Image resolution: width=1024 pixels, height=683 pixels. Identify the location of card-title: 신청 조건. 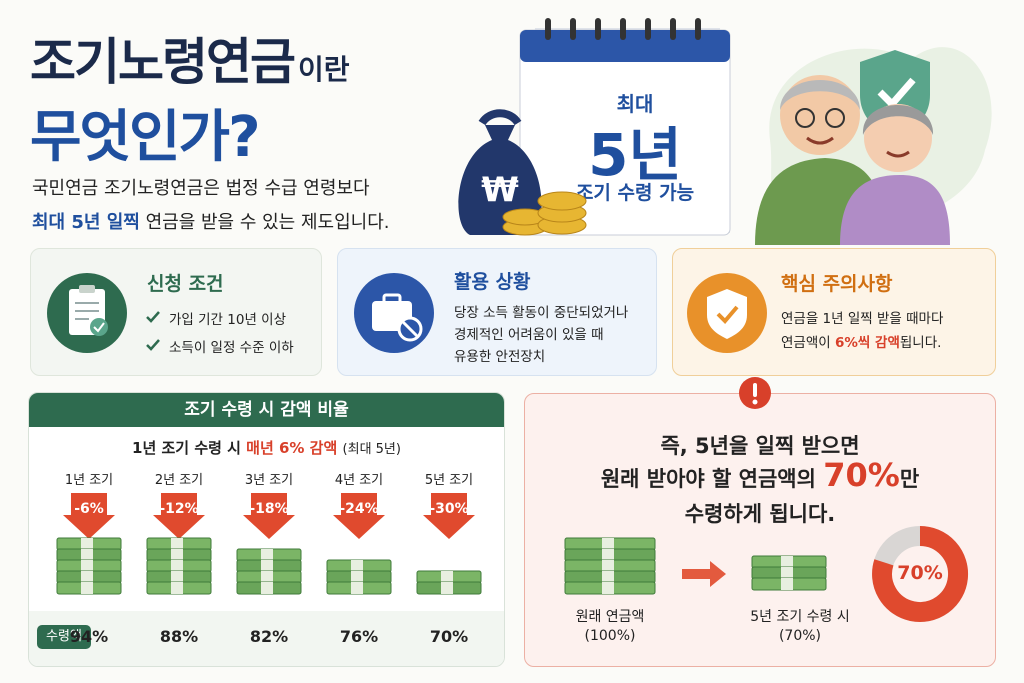
(185, 284).